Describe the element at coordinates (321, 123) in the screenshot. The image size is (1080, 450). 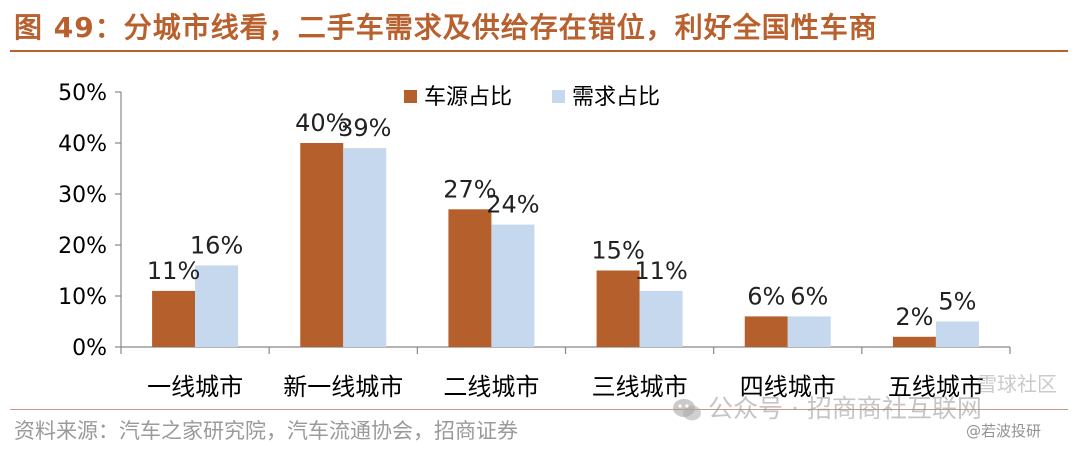
I see `data-label: 40%` at that location.